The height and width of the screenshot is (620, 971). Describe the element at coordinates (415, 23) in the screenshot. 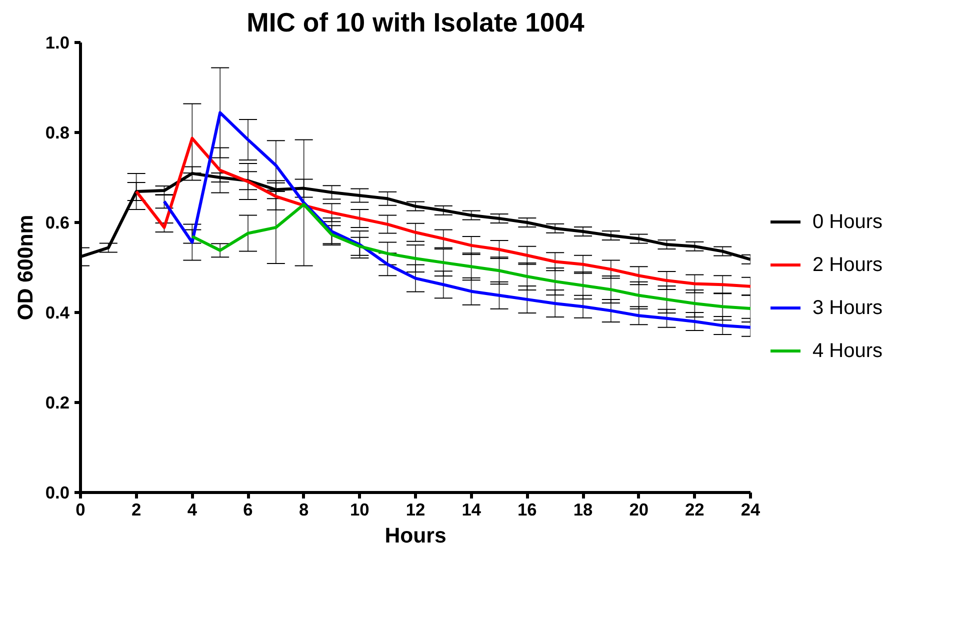

I see `chart-title: MIC of 10 with Isolate 1004` at that location.